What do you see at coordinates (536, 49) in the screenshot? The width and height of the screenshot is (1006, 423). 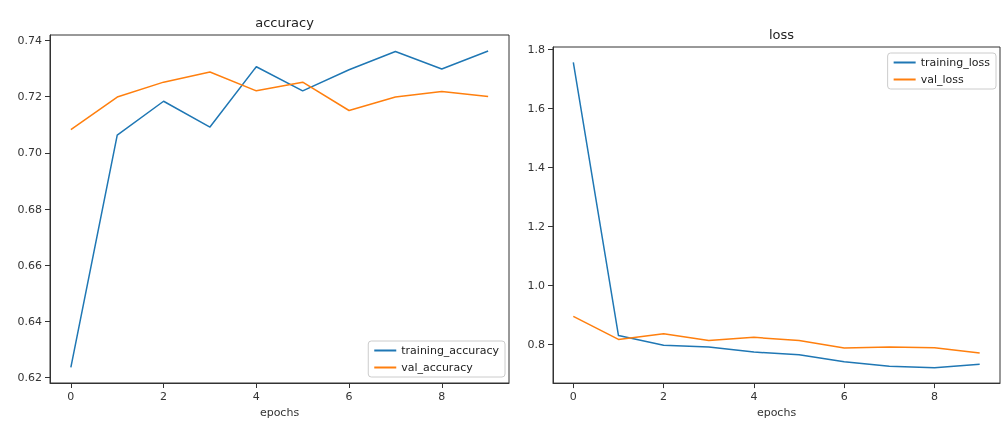 I see `y-tick-label: 1.8` at bounding box center [536, 49].